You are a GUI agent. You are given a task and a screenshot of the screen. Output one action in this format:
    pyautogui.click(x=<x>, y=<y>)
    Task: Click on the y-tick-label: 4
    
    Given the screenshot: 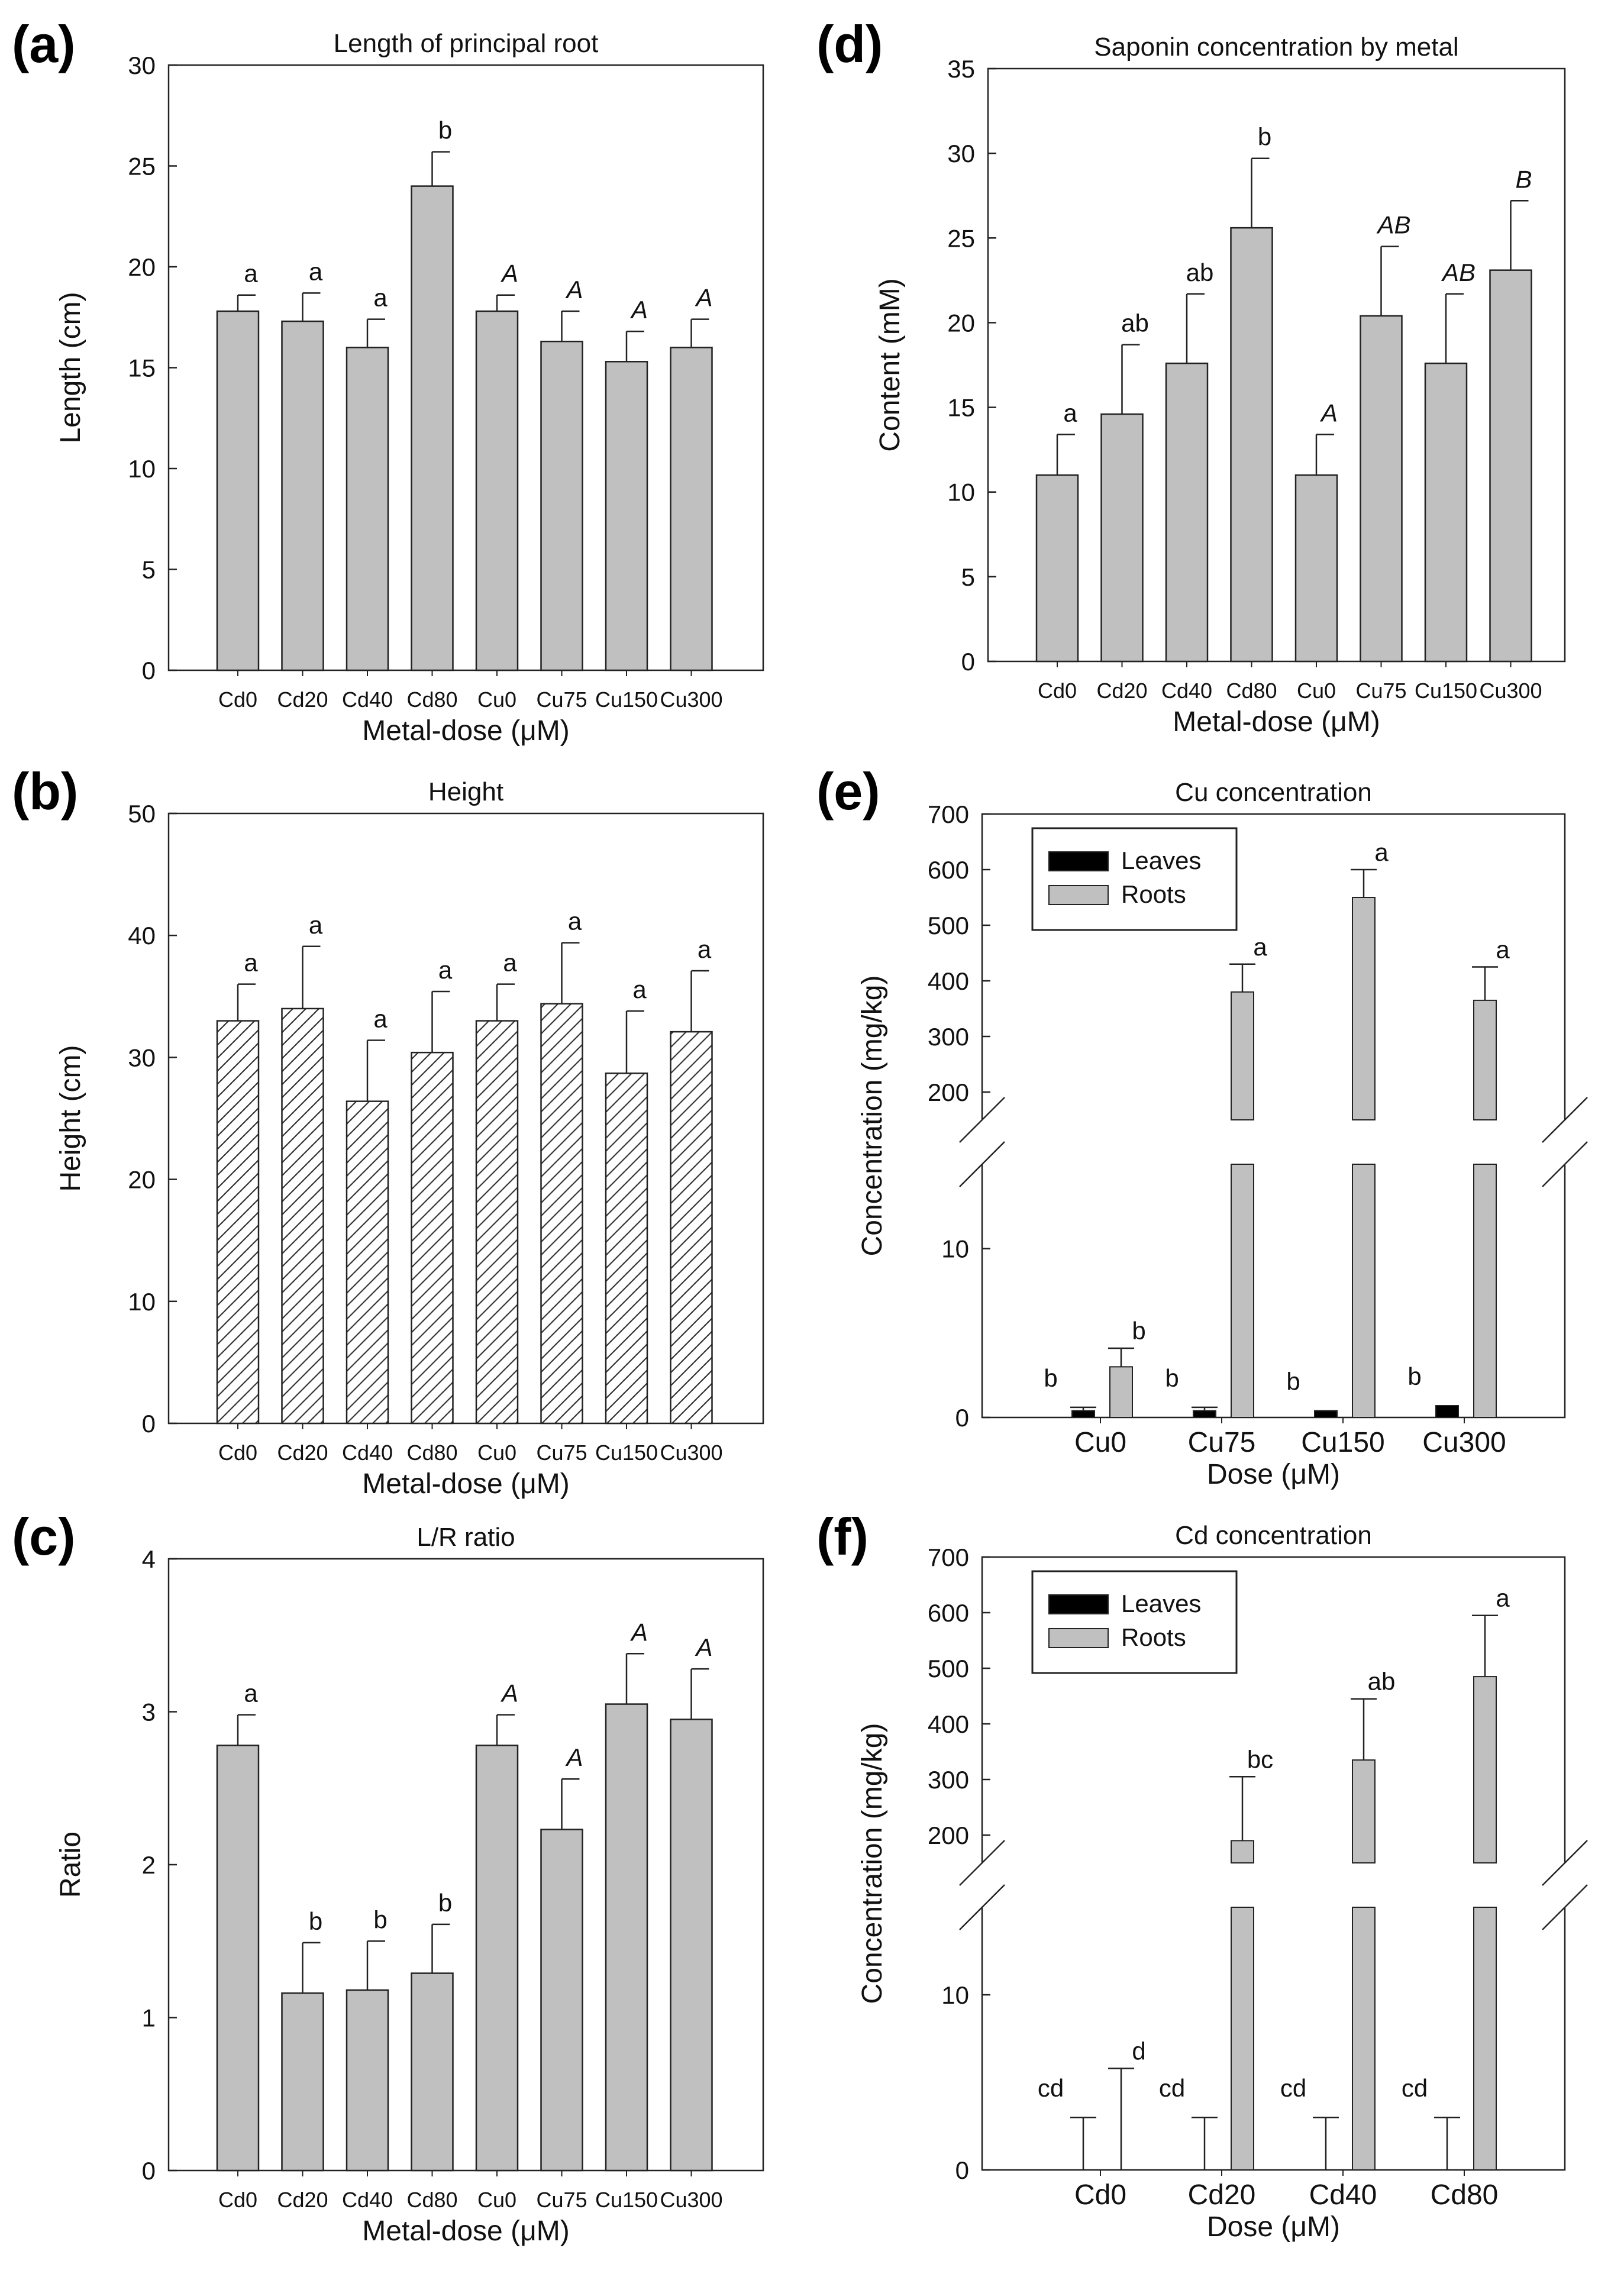 What is the action you would take?
    pyautogui.click(x=149, y=1559)
    